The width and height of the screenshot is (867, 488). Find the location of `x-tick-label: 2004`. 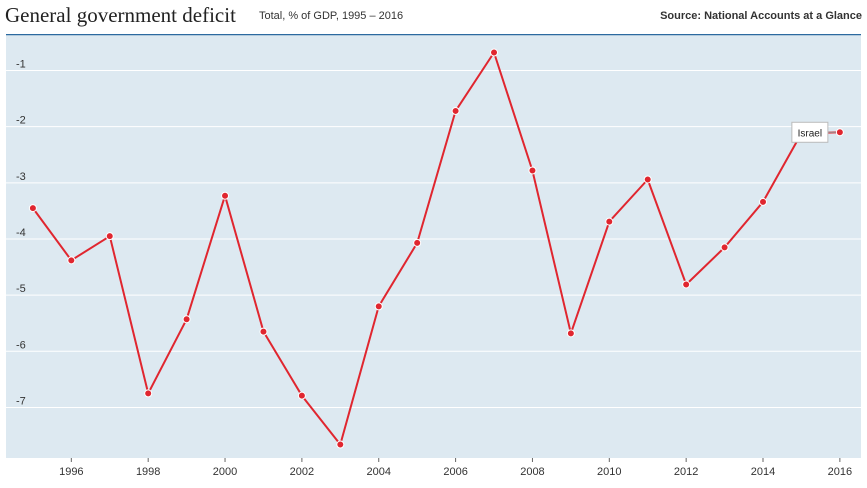

x-tick-label: 2004 is located at coordinates (378, 472).